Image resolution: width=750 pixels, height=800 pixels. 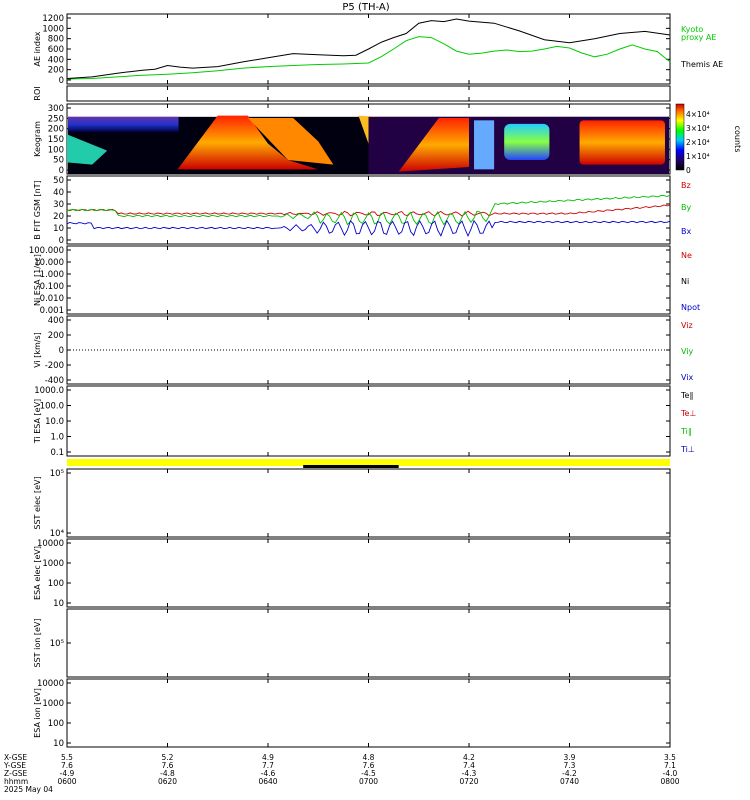 What do you see at coordinates (56, 119) in the screenshot?
I see `y-tick-label: 250` at bounding box center [56, 119].